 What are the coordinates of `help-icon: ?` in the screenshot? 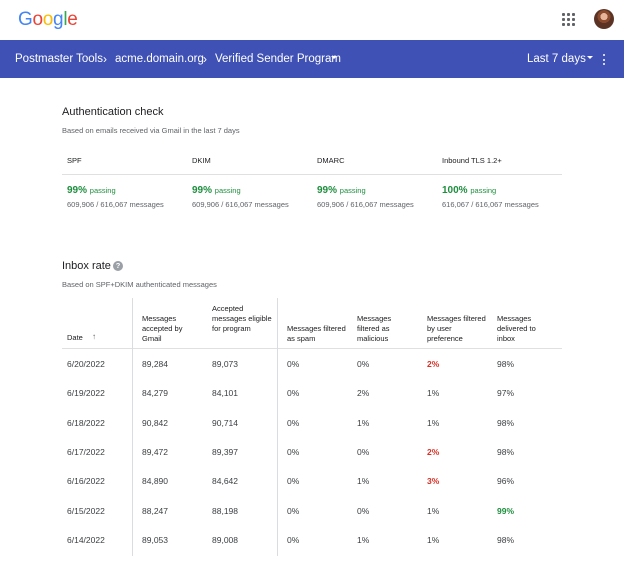 It's located at (118, 266).